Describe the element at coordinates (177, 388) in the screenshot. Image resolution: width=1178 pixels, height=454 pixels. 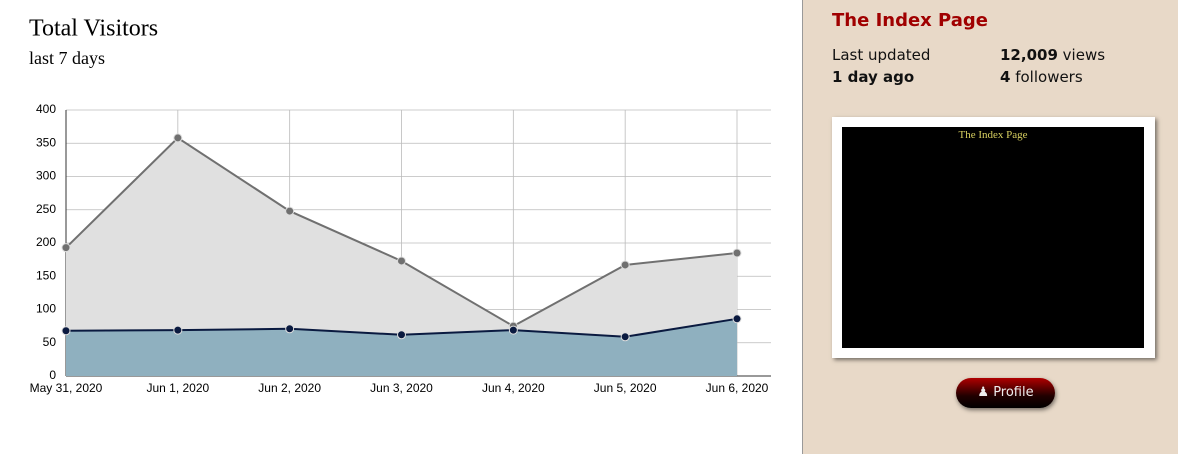
I see `x-tick-label: Jun 1, 2020` at that location.